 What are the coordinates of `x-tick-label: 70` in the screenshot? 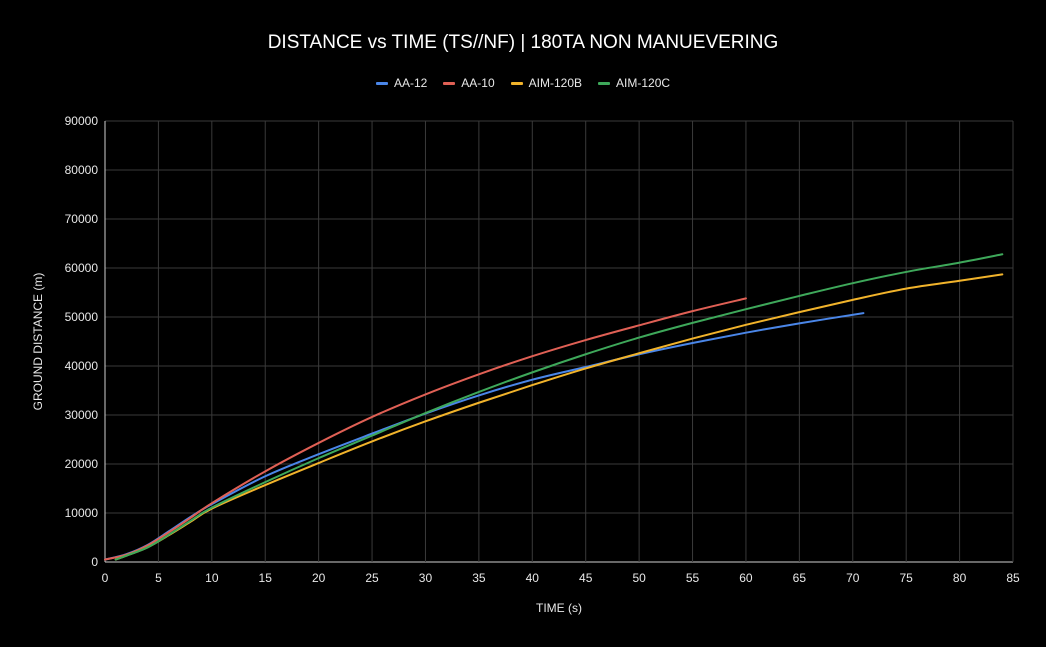 It's located at (853, 578).